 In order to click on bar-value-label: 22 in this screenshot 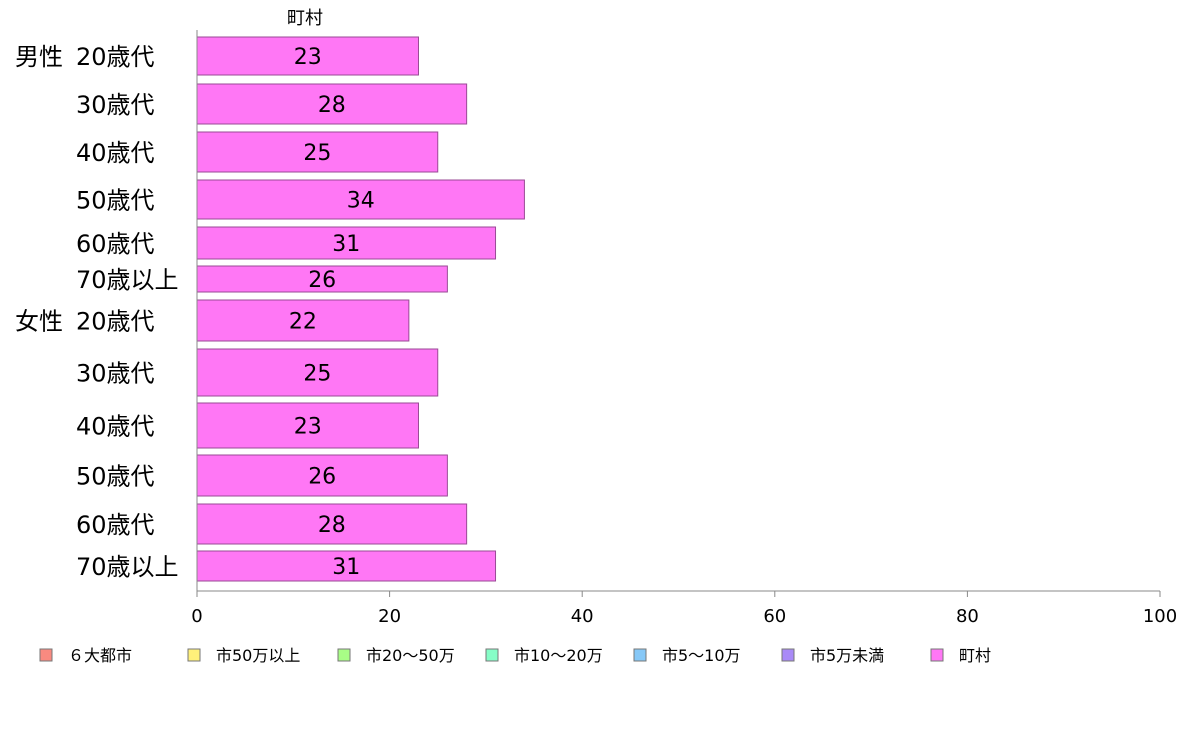, I will do `click(303, 322)`.